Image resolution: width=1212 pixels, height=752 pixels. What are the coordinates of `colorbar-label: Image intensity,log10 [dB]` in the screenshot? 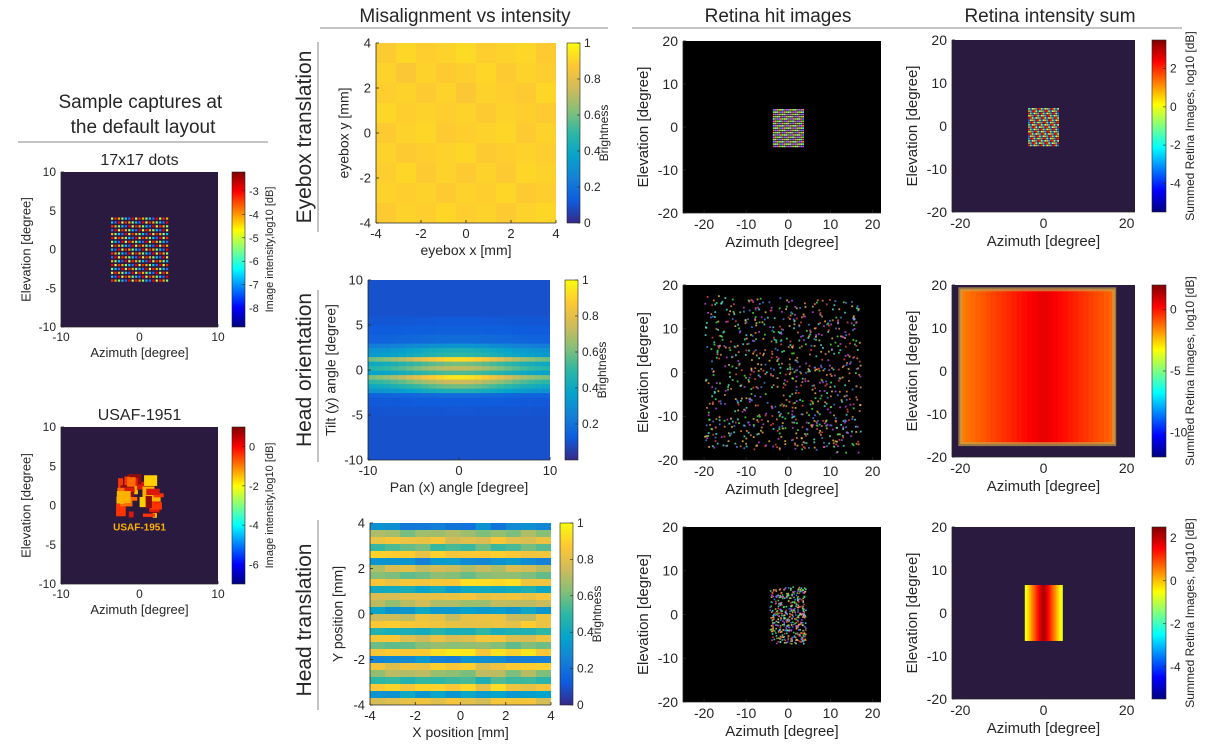 It's located at (270, 250).